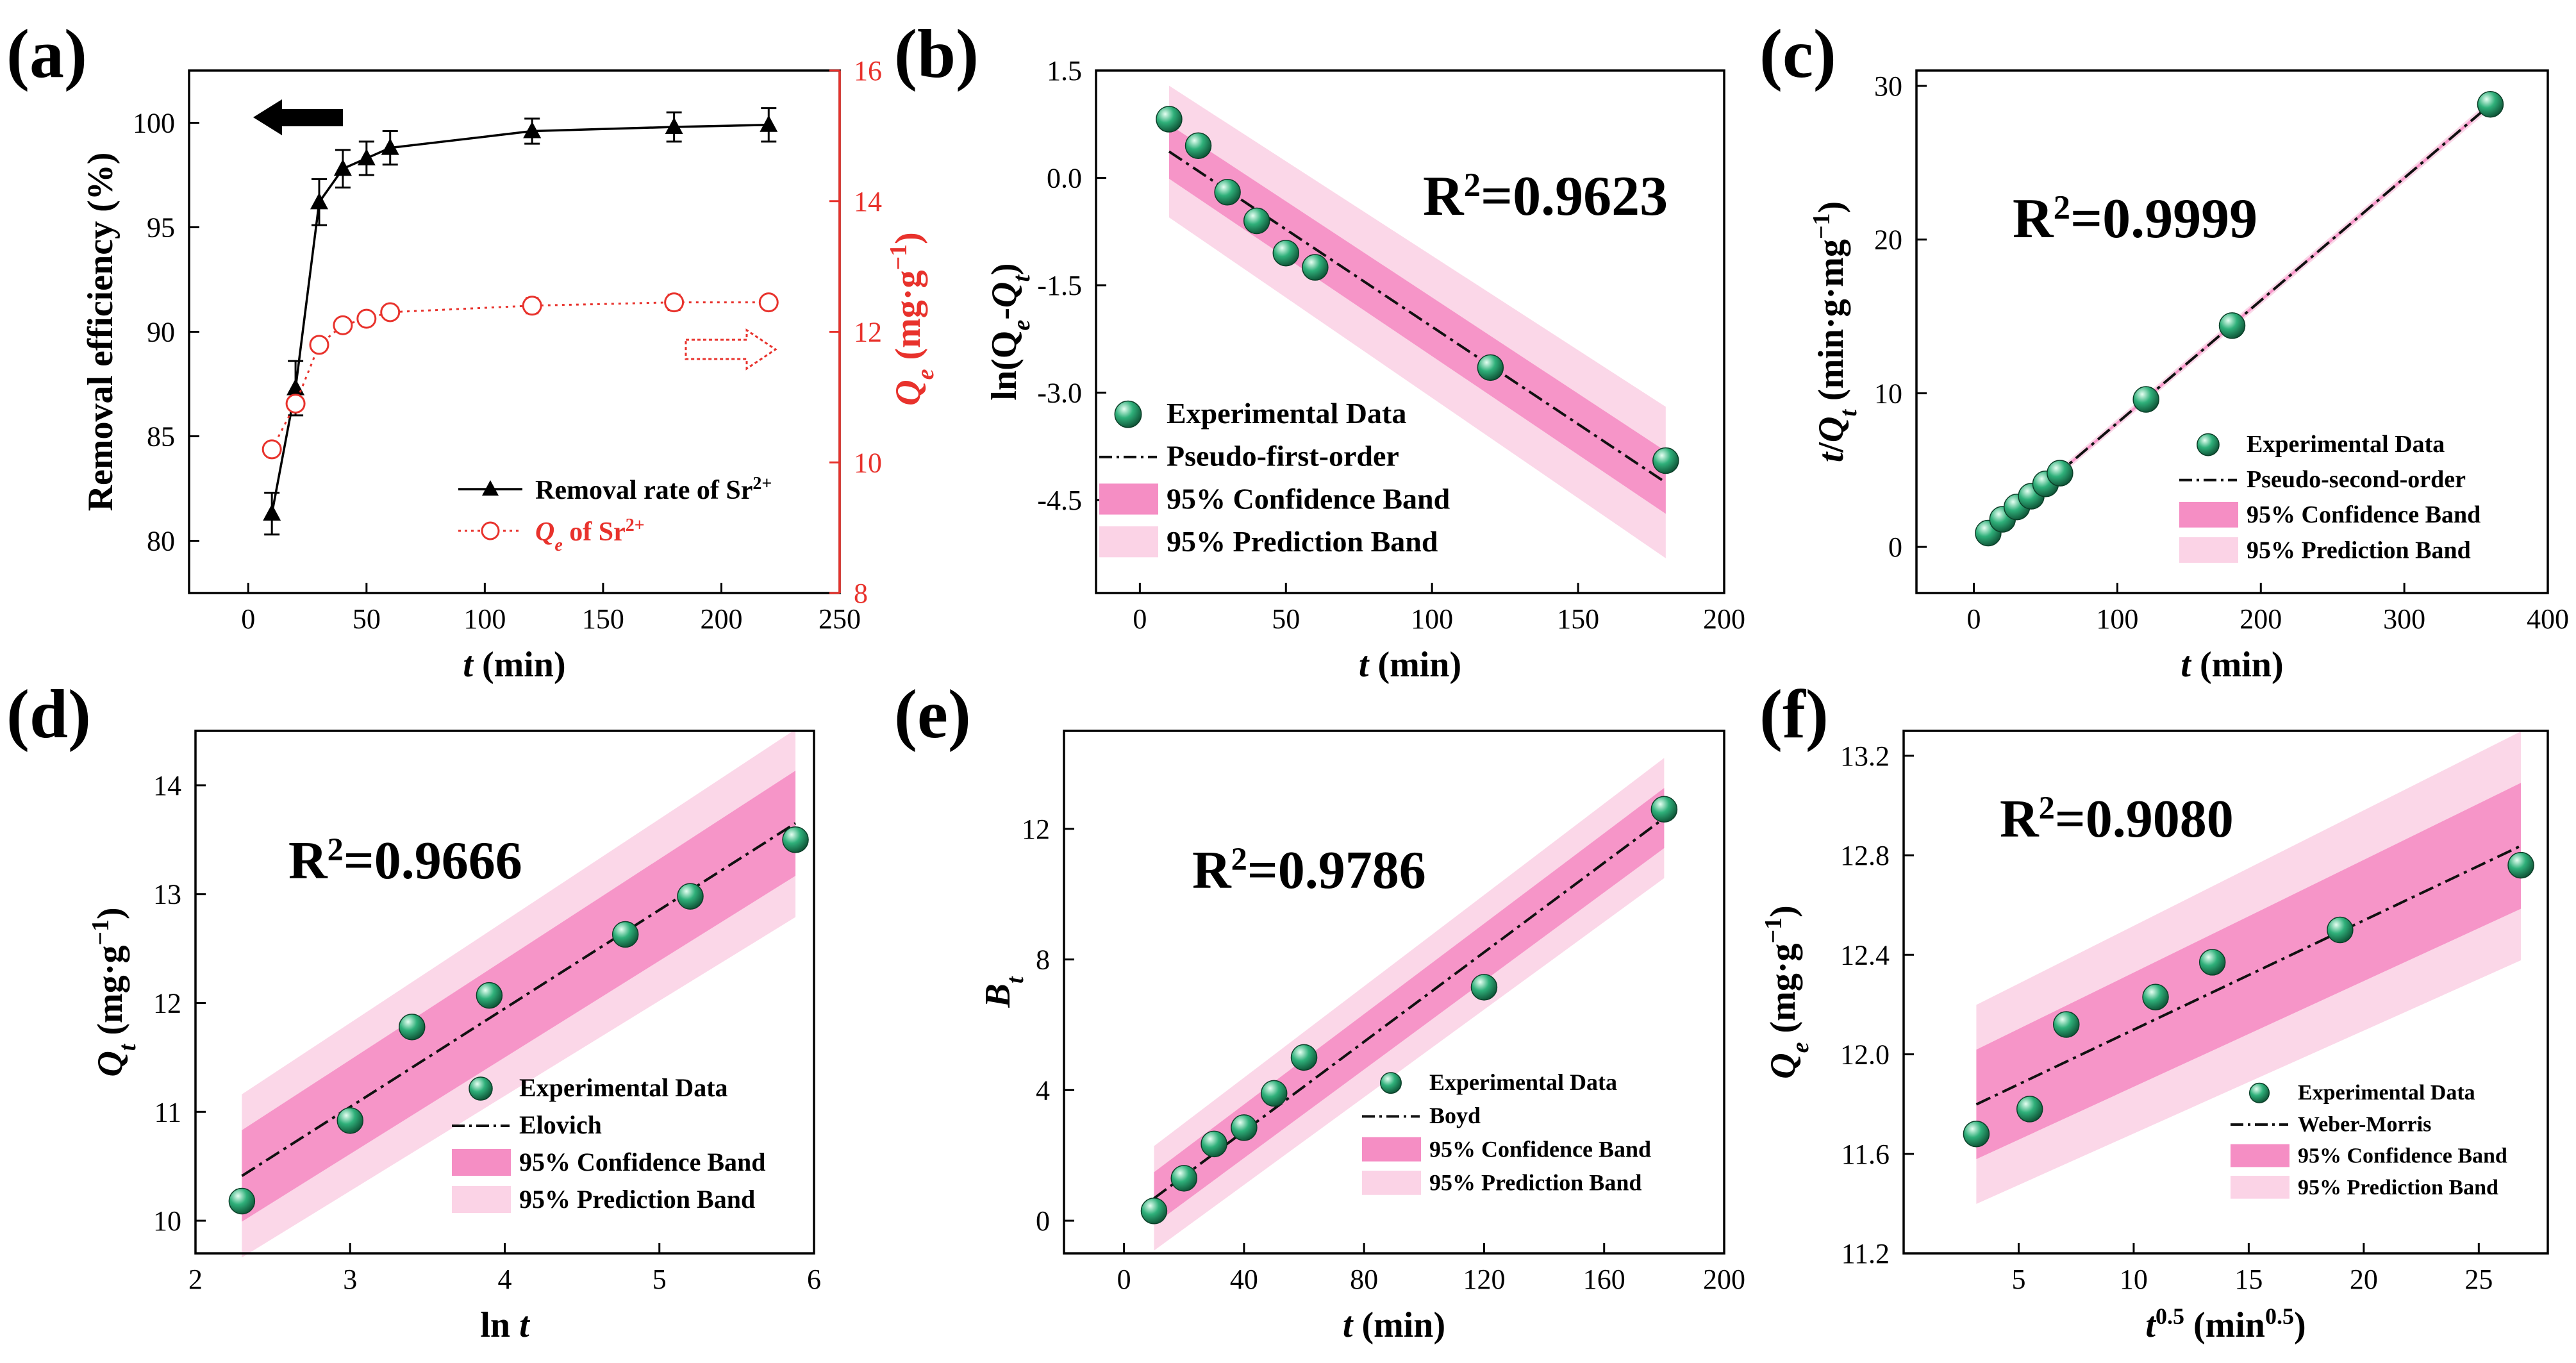 This screenshot has height=1363, width=2576. I want to click on y-tick-label: 4, so click(1043, 1090).